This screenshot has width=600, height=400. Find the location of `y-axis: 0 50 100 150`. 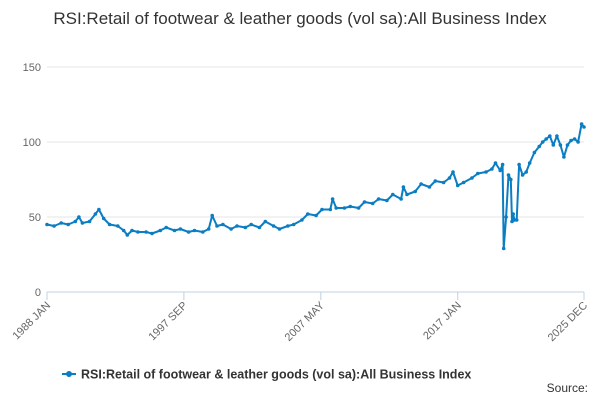

y-axis: 0 50 100 150 is located at coordinates (32, 180).